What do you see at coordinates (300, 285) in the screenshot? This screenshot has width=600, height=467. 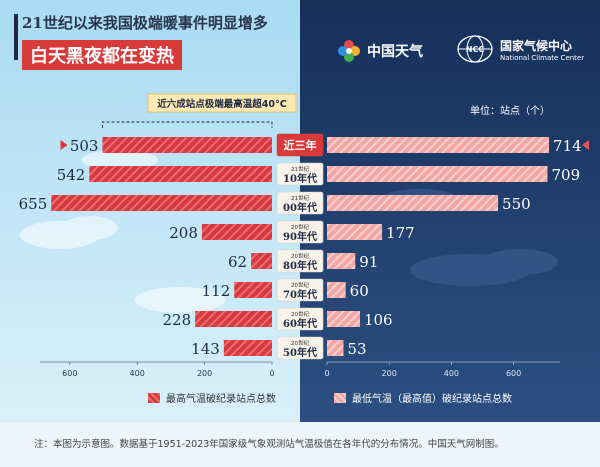 I see `category-century-5: 20世纪` at bounding box center [300, 285].